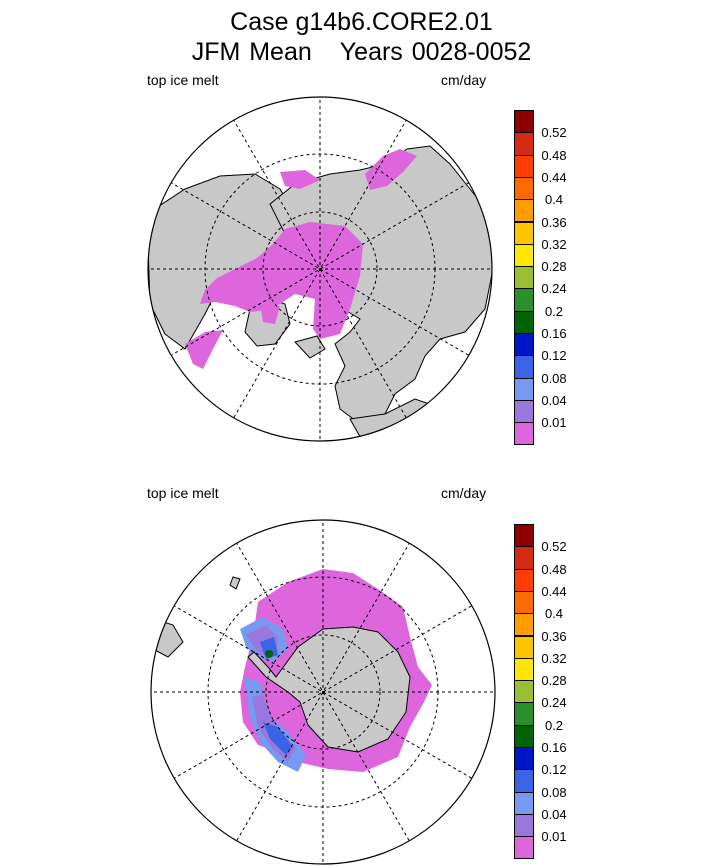  What do you see at coordinates (435, 52) in the screenshot?
I see `years-label: Years 0028-0052` at bounding box center [435, 52].